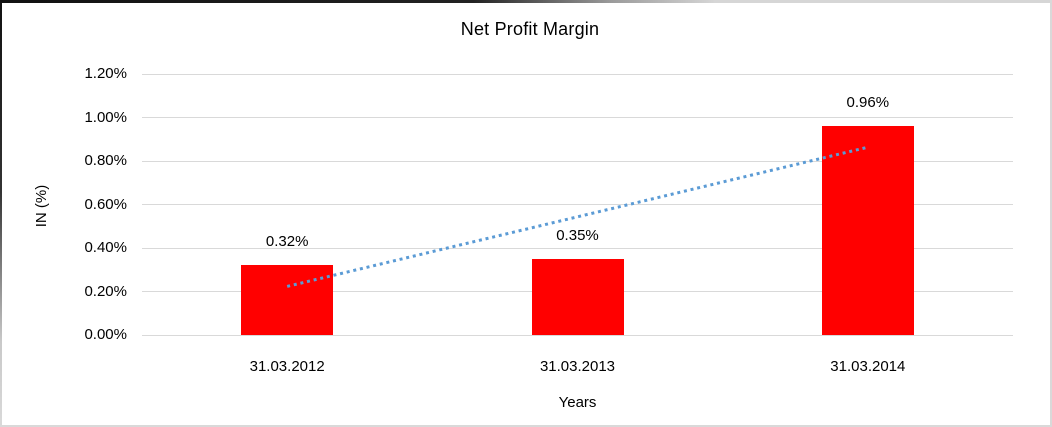 Image resolution: width=1052 pixels, height=427 pixels. I want to click on y-tick-label: 0.00%, so click(105, 334).